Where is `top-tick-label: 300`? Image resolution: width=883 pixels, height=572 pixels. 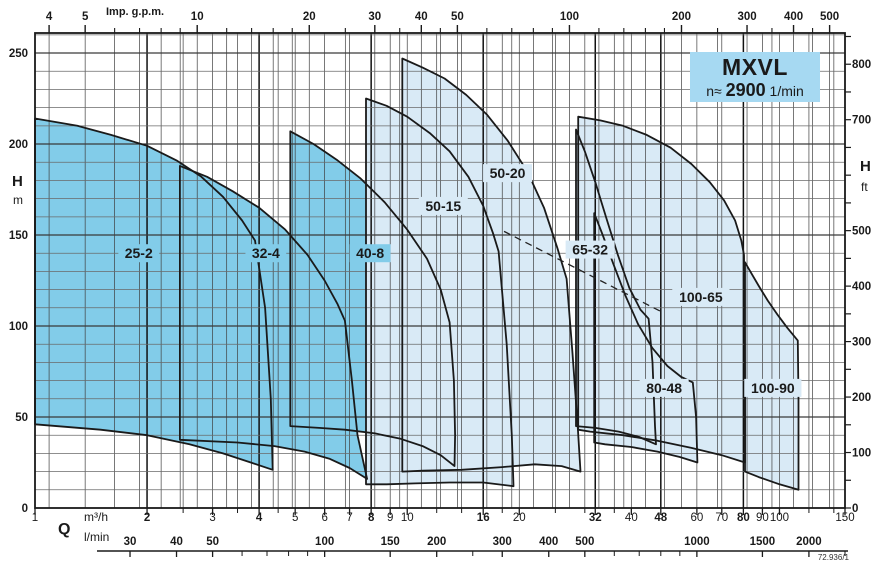
top-tick-label: 300 is located at coordinates (746, 17).